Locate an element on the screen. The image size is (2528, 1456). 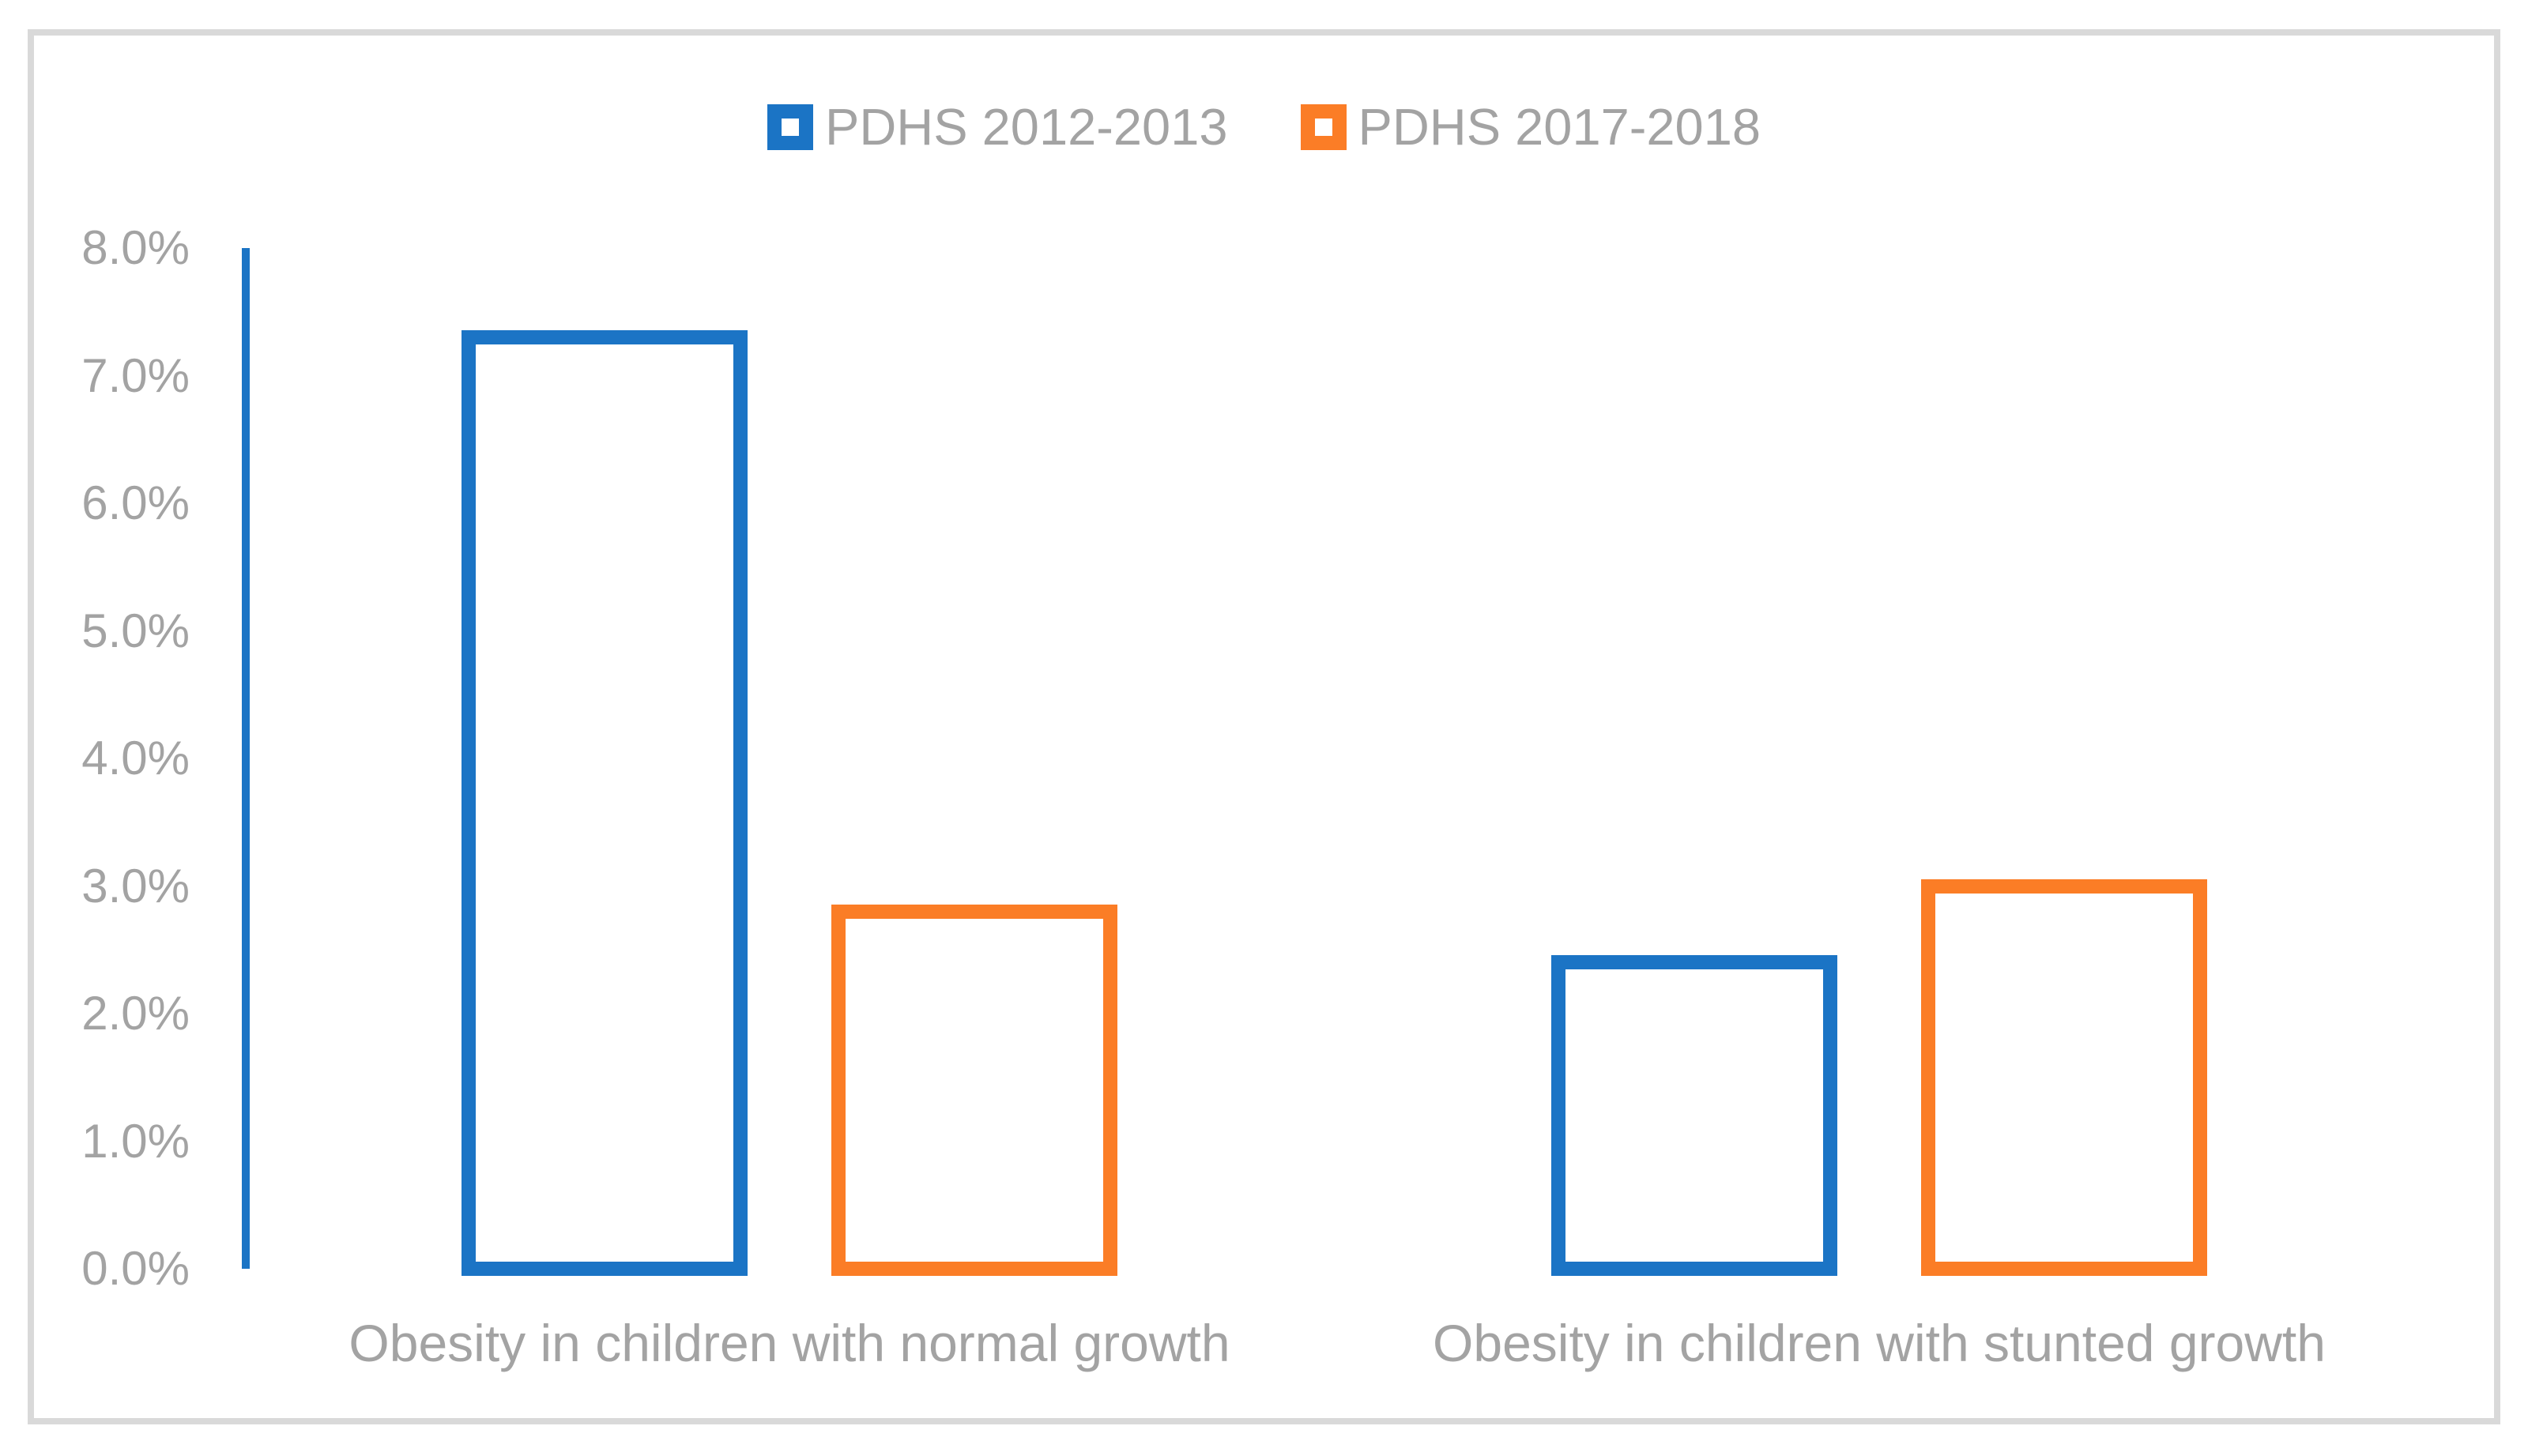
y-axis-tick-label: 1.0% is located at coordinates (135, 1141).